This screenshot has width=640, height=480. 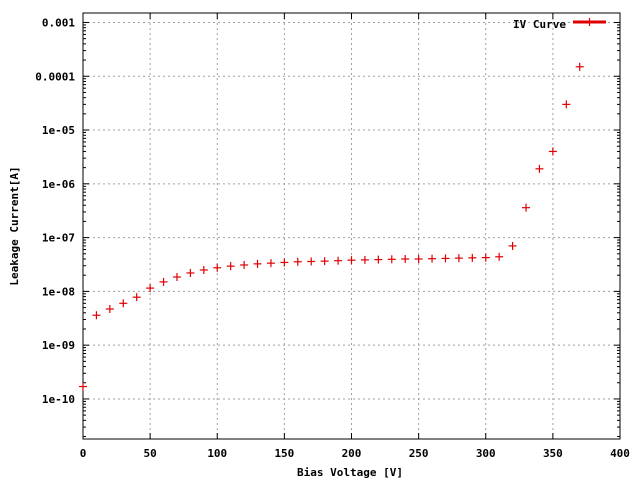 What do you see at coordinates (14, 225) in the screenshot?
I see `y-axis-label: Leakage Current[A]` at bounding box center [14, 225].